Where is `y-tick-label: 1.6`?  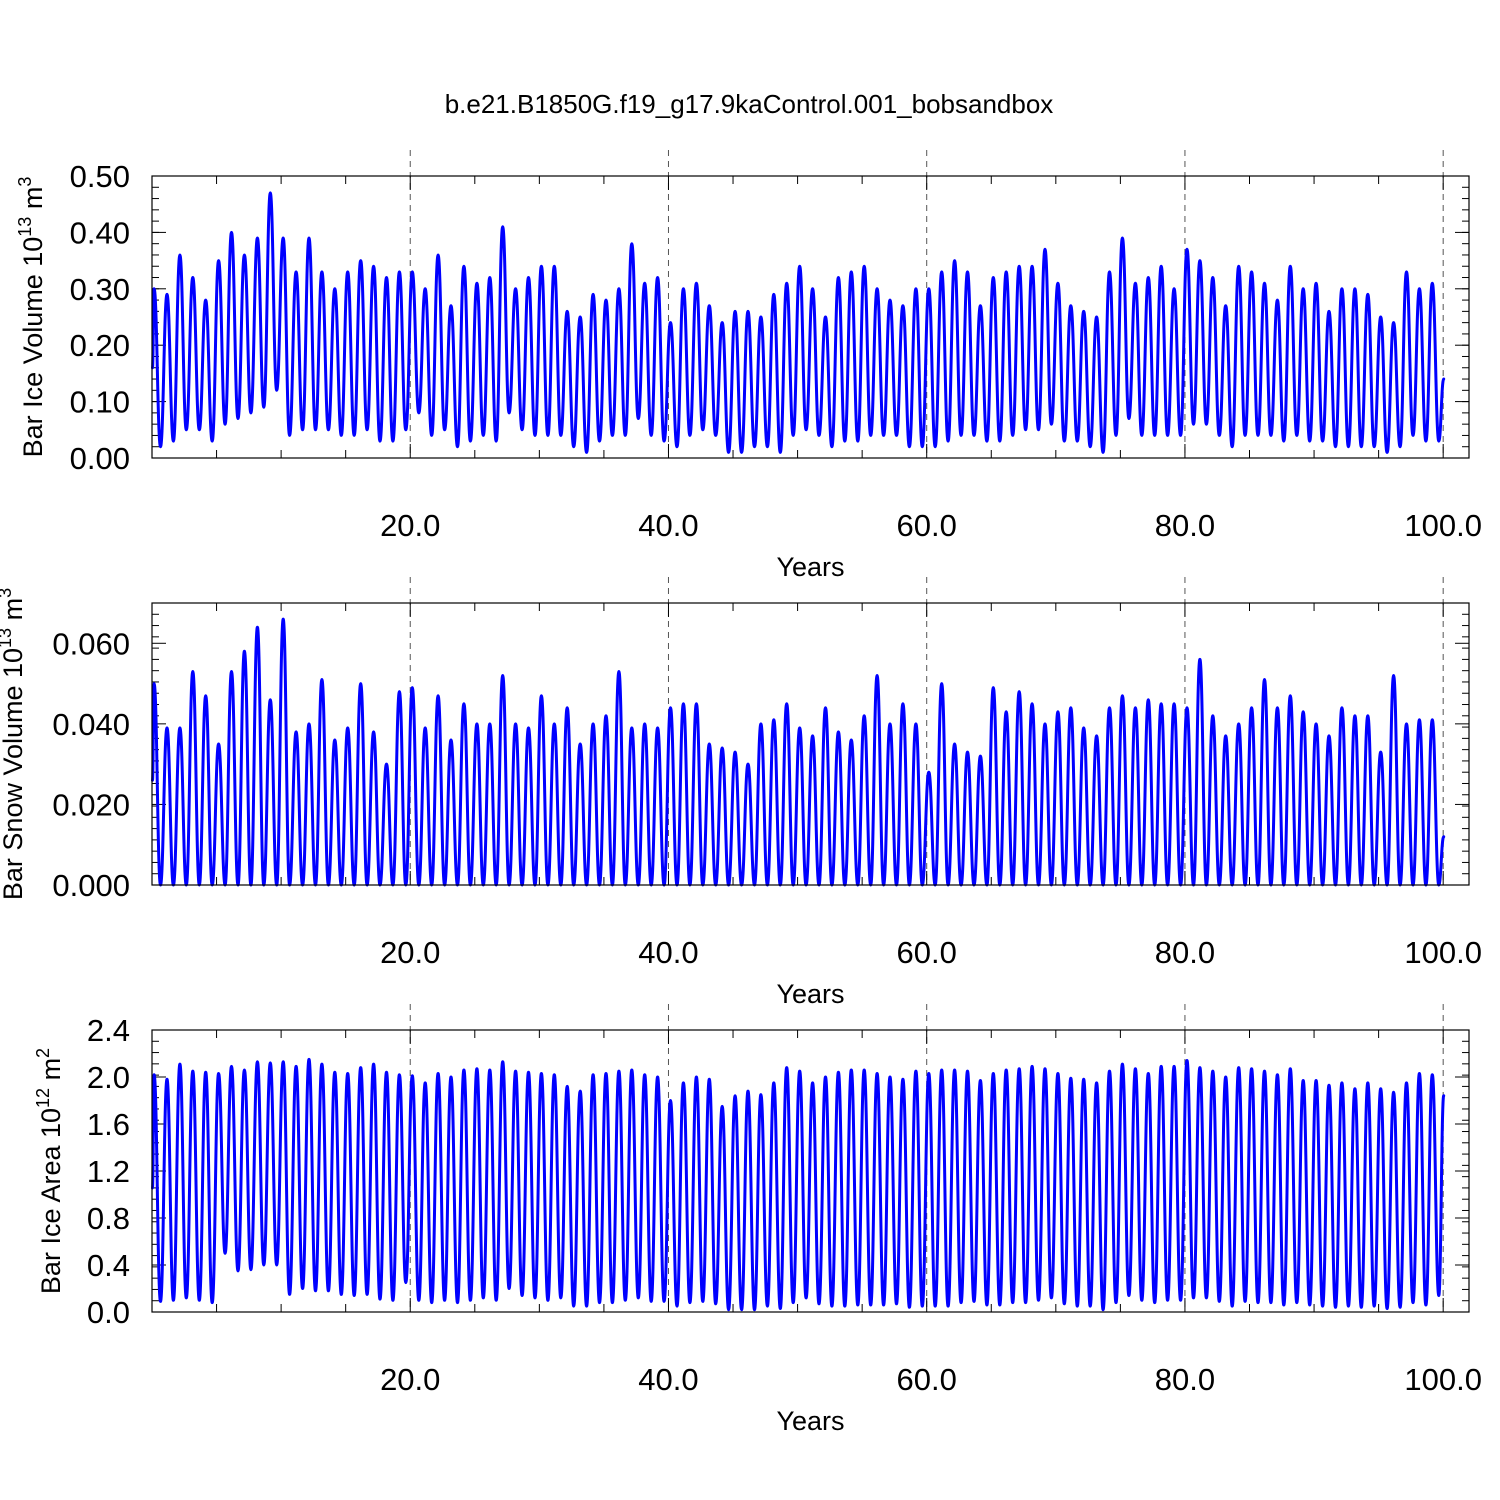
y-tick-label: 1.6 is located at coordinates (108, 1124).